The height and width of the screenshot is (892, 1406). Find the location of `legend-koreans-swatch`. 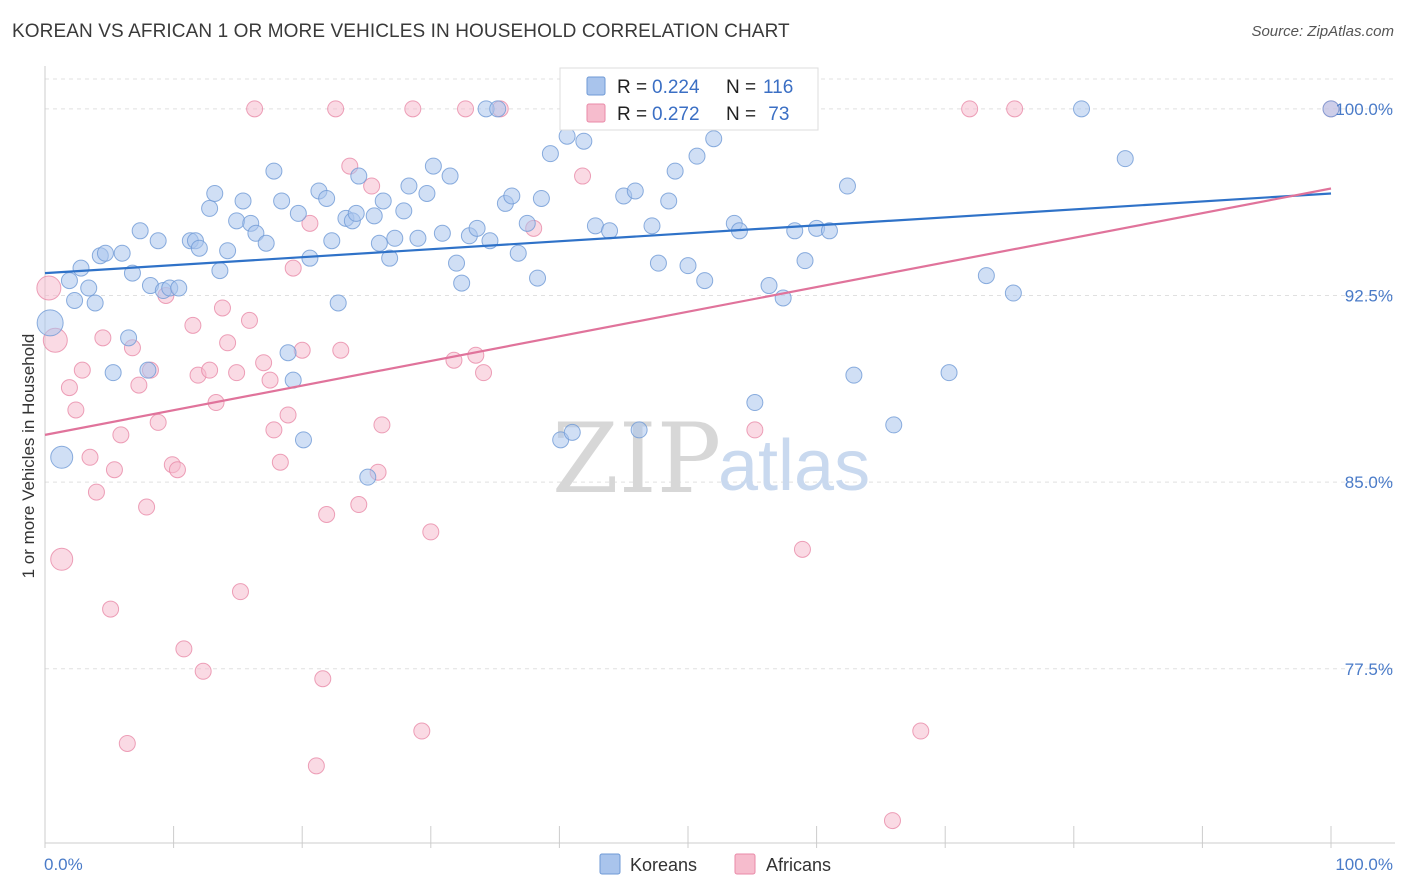

legend-koreans-swatch is located at coordinates (610, 864).